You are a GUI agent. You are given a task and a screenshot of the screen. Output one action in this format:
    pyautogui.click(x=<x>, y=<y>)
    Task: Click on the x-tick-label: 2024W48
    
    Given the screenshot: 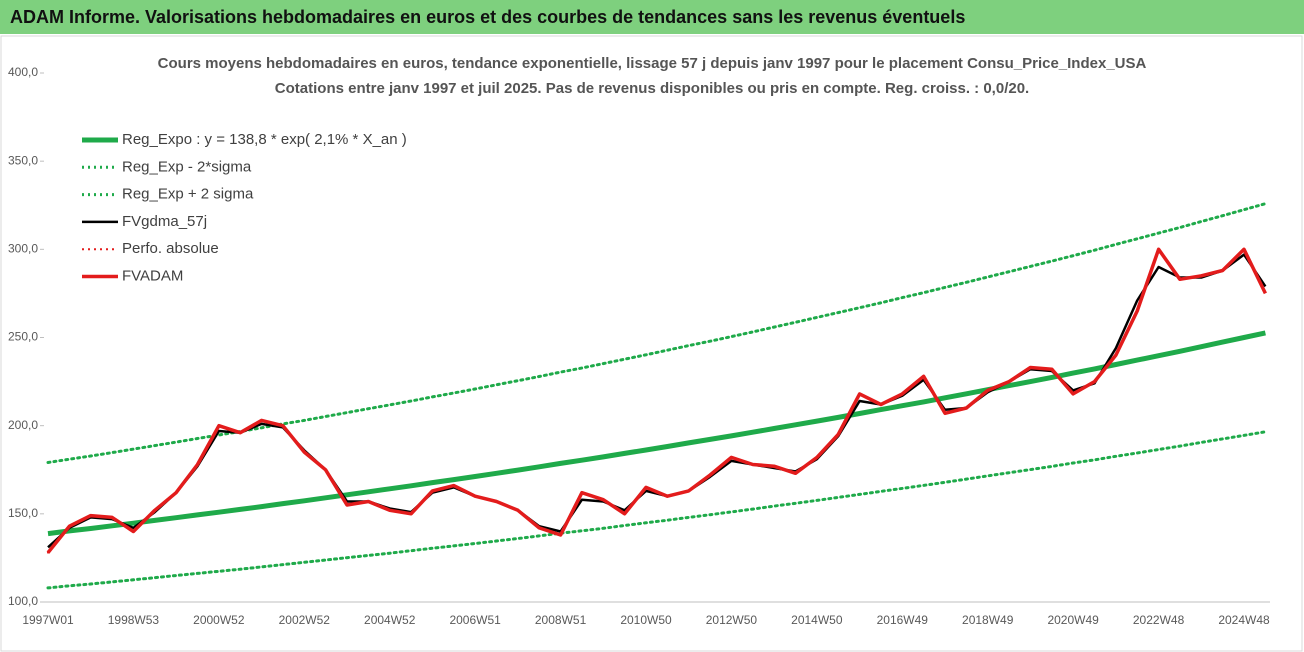 What is the action you would take?
    pyautogui.click(x=1244, y=620)
    